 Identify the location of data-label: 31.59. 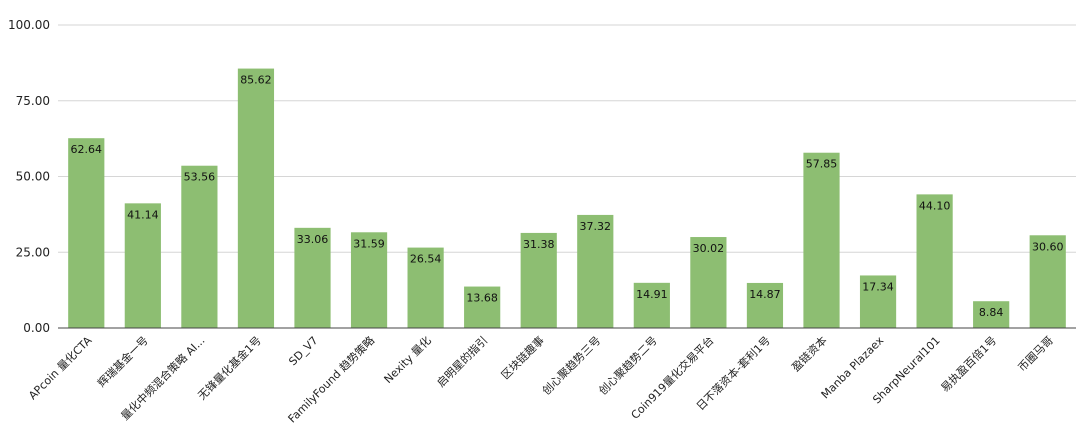
(369, 243).